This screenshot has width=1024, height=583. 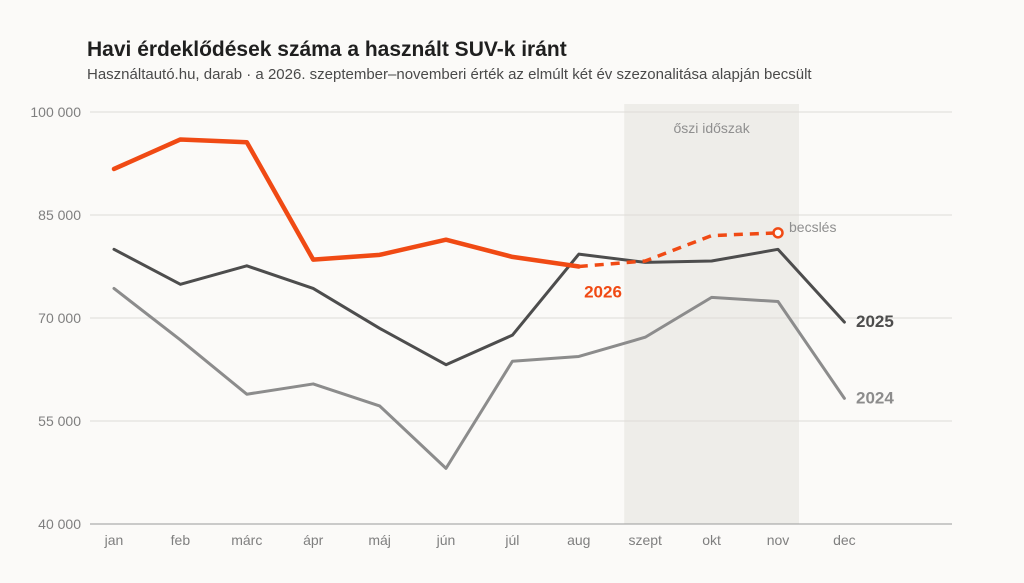 I want to click on autumn-period-label: őszi időszak, so click(x=711, y=128).